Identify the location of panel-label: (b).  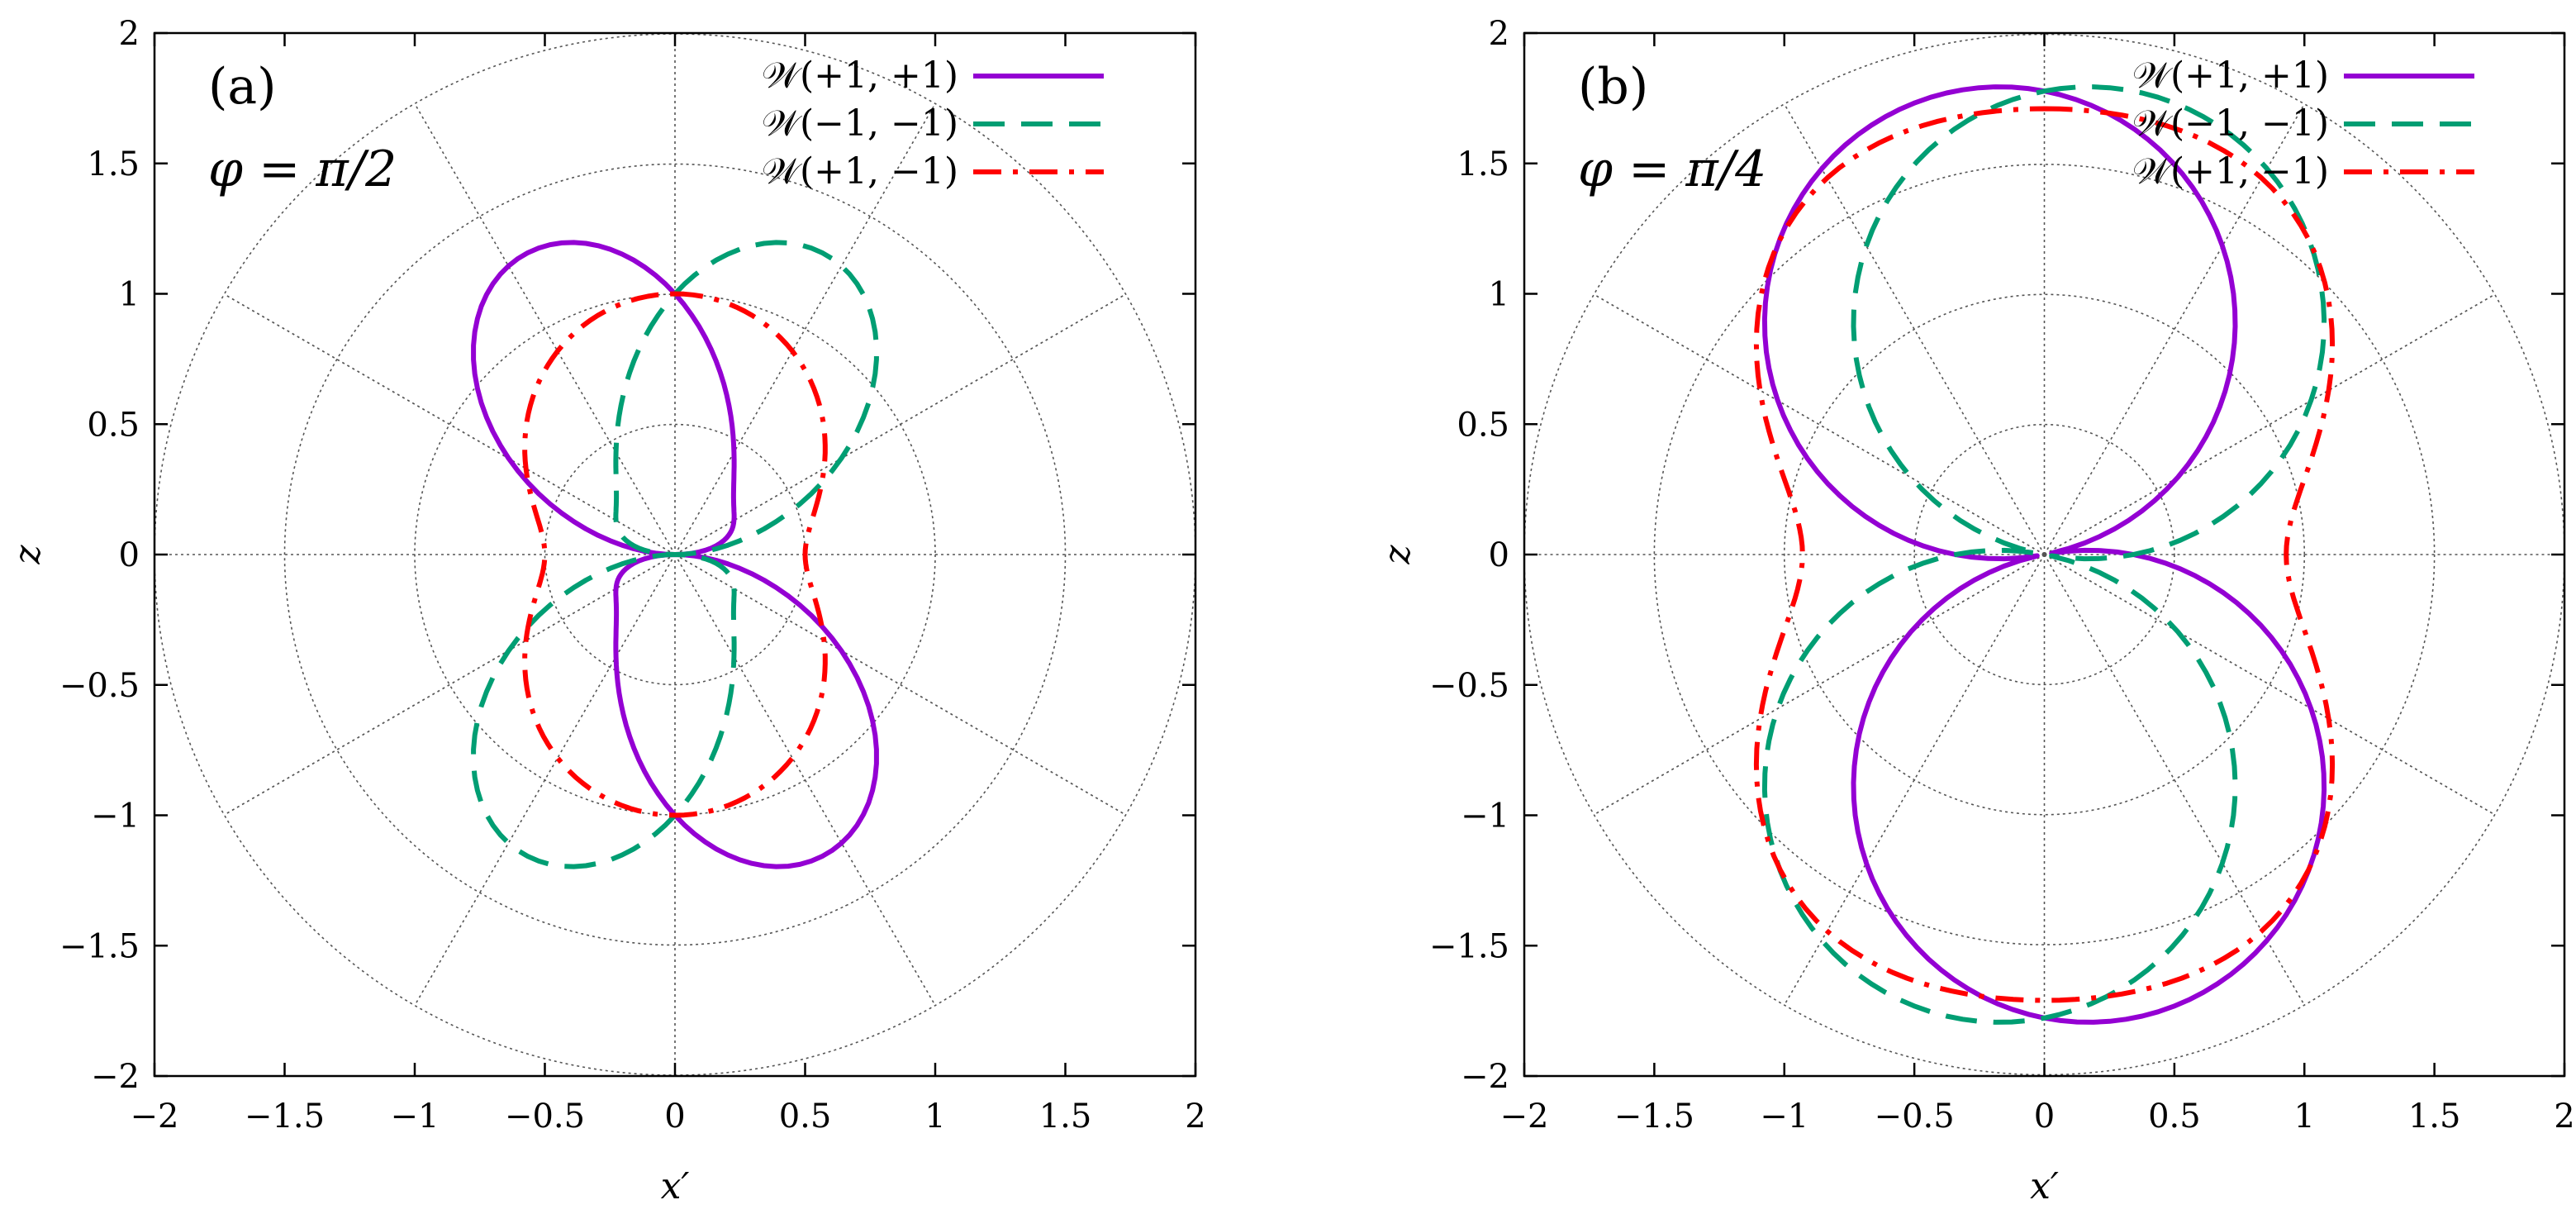
(1613, 87).